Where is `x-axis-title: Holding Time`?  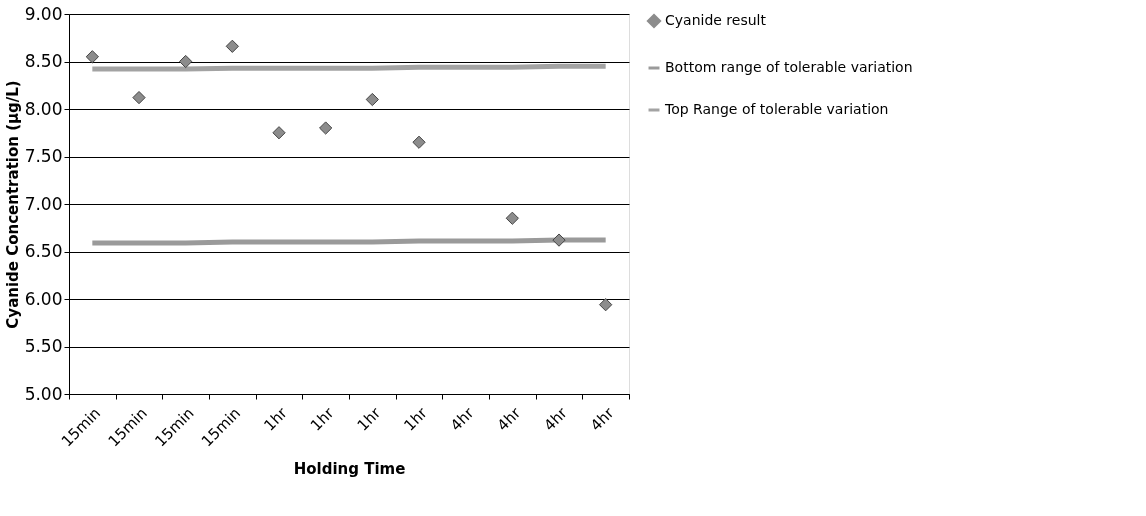
x-axis-title: Holding Time is located at coordinates (349, 468).